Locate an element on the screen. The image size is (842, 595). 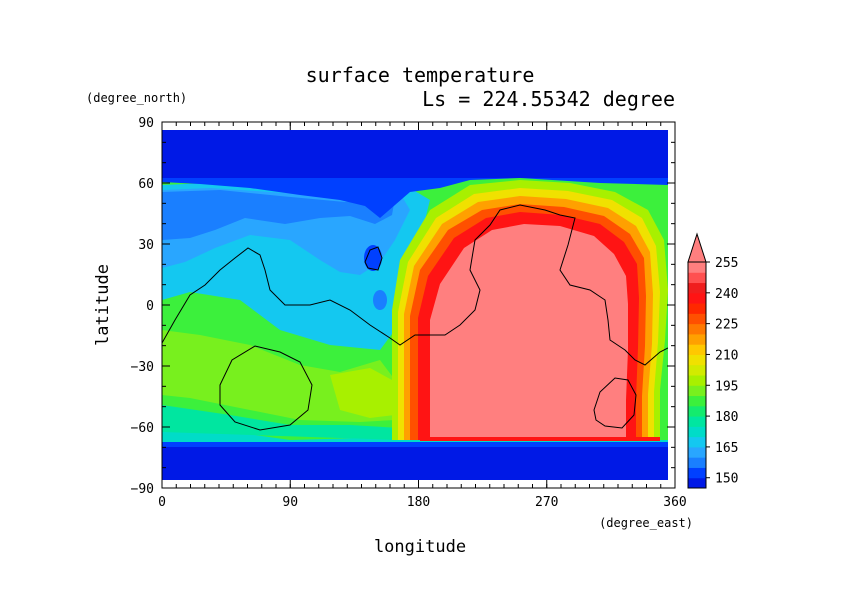
y-axis-label: latitude is located at coordinates (103, 305).